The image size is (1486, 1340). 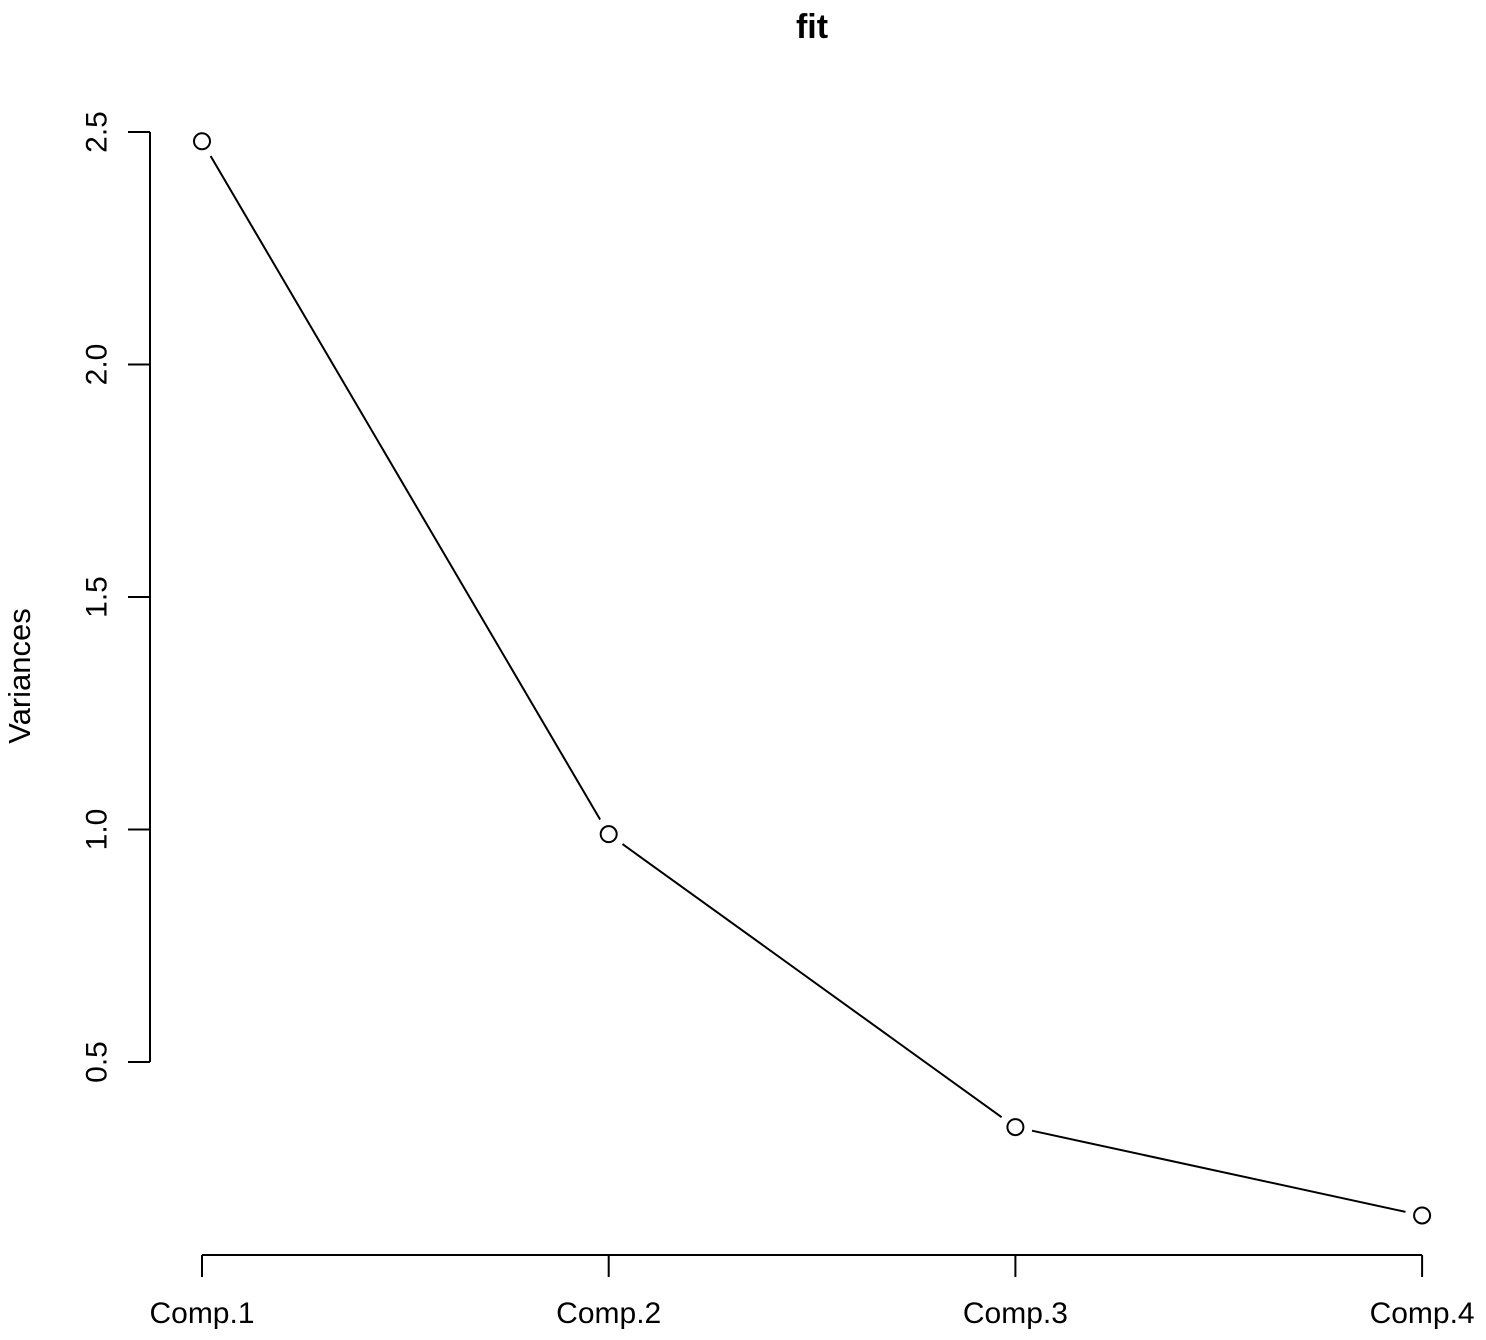 I want to click on y-tick-label: 0.5, so click(x=97, y=1062).